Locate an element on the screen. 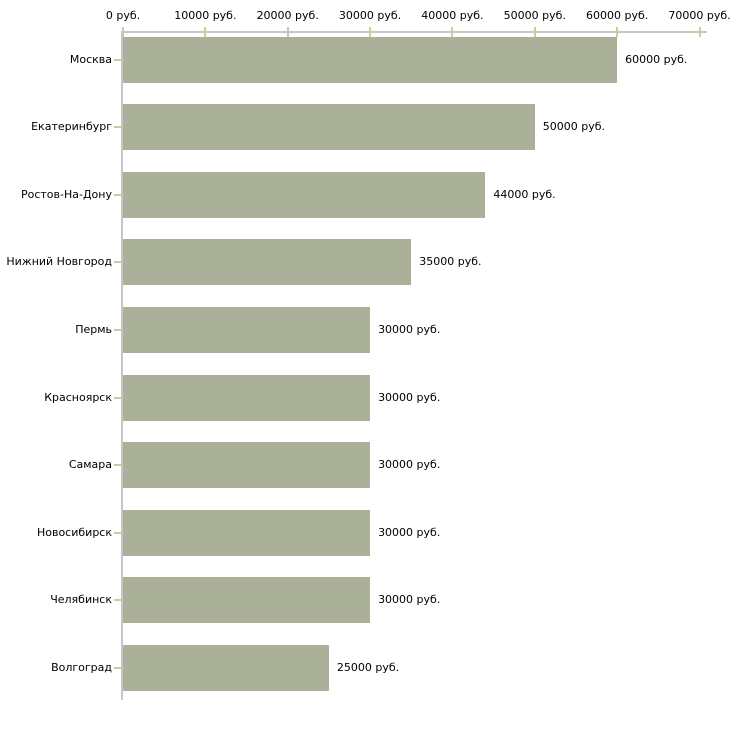  x-axis-tick-label: 20000 руб. is located at coordinates (287, 15).